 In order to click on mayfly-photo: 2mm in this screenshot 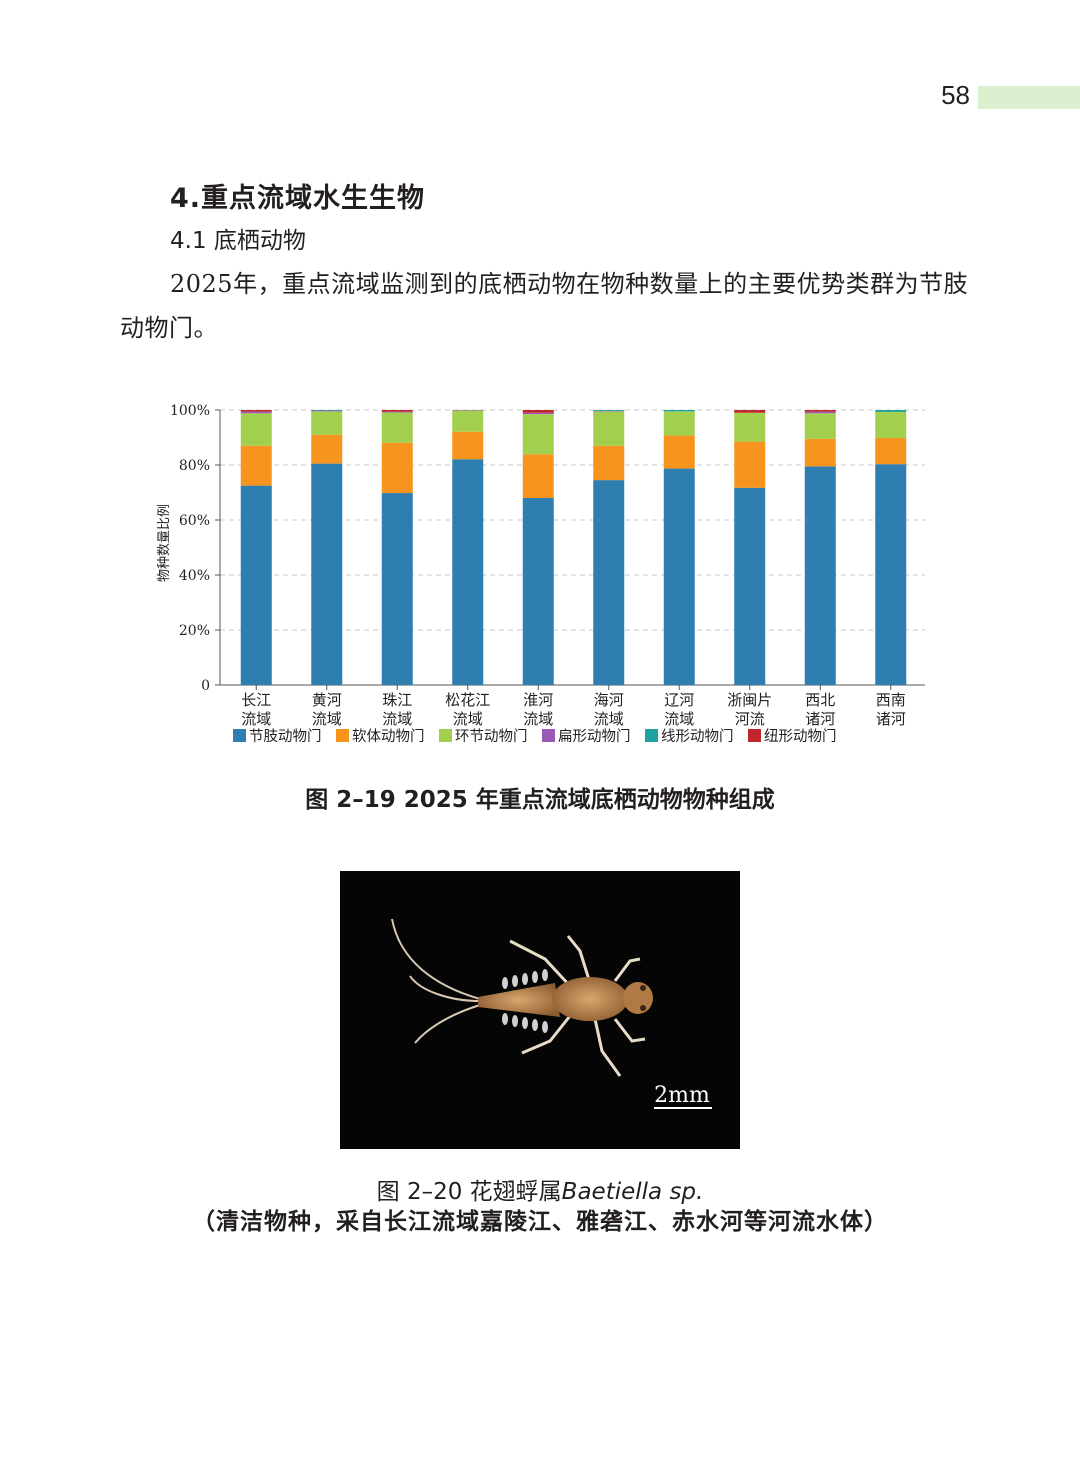, I will do `click(540, 1010)`.